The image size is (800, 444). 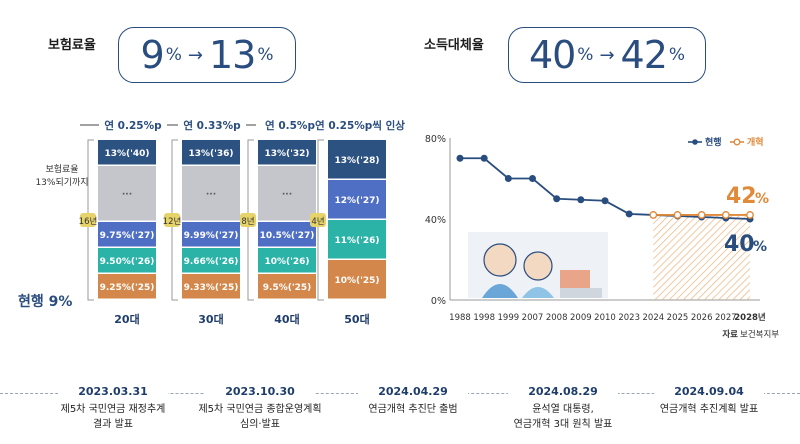 What do you see at coordinates (741, 196) in the screenshot?
I see `reform-end-label: 42` at bounding box center [741, 196].